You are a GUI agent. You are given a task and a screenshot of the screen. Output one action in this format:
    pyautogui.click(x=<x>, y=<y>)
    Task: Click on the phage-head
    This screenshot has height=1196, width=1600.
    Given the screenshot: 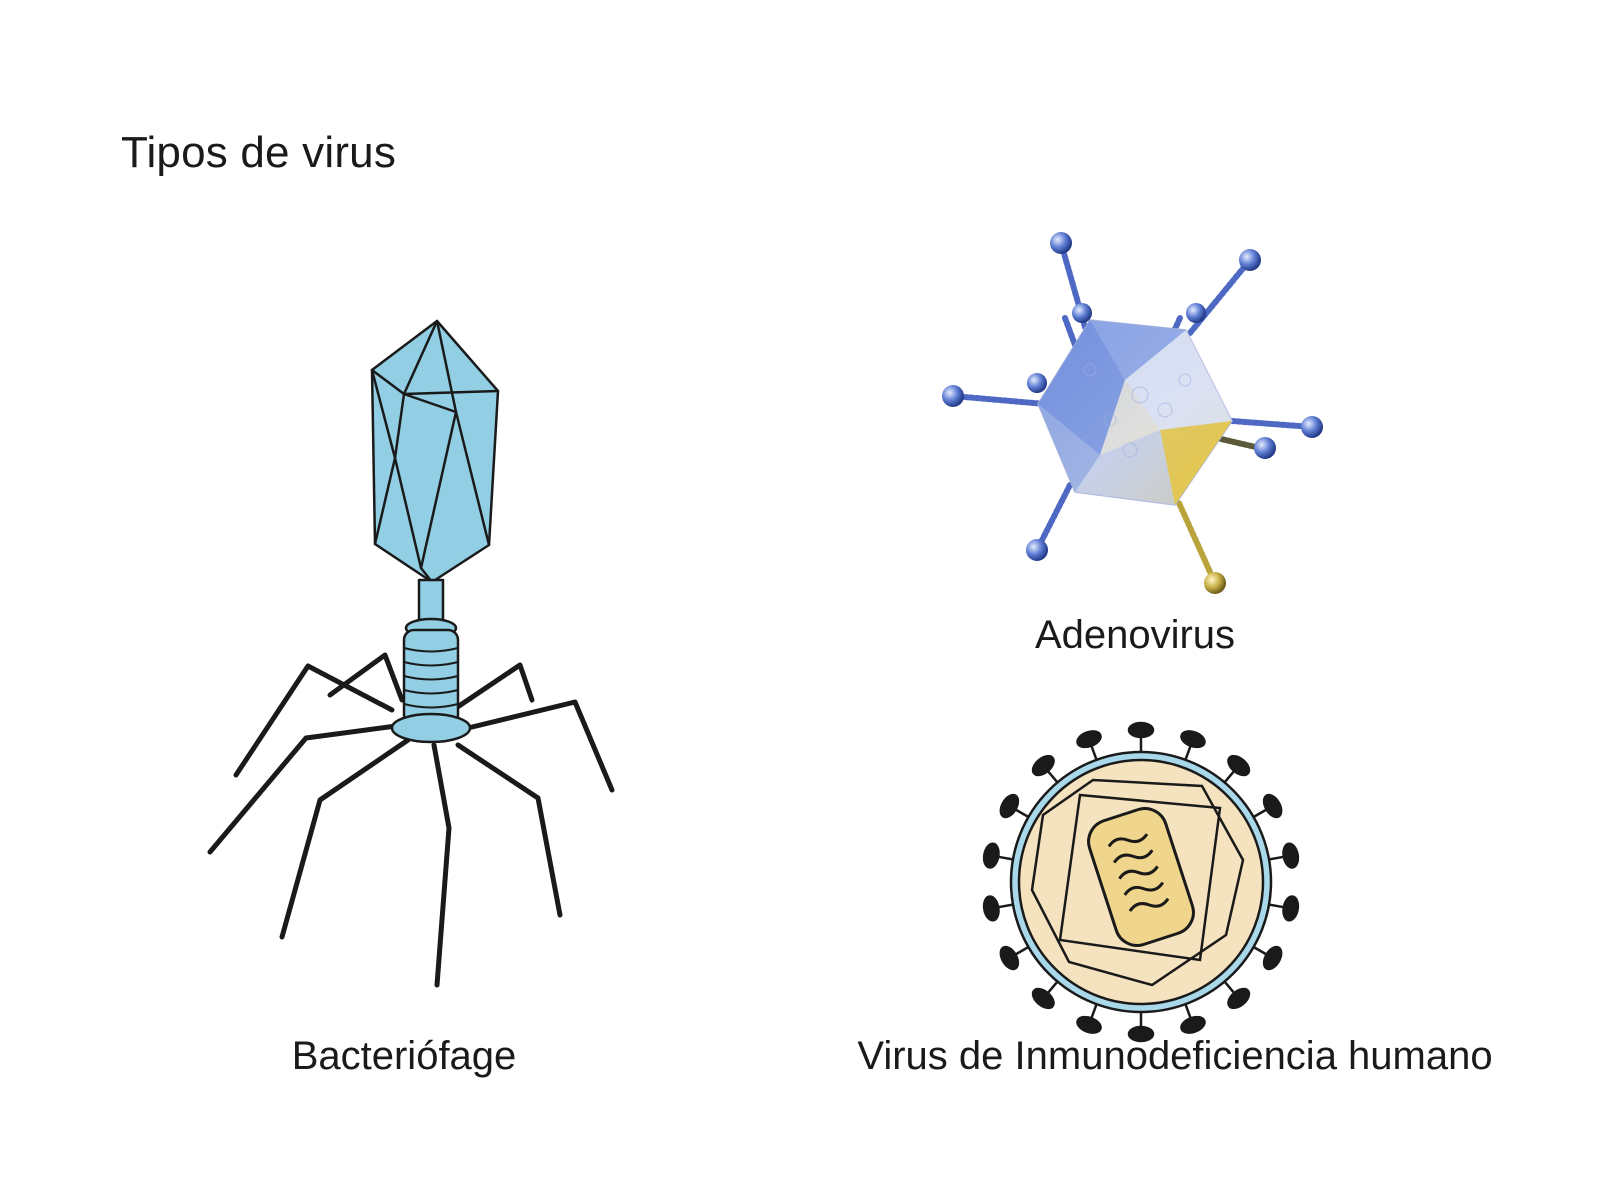 What is the action you would take?
    pyautogui.click(x=435, y=451)
    